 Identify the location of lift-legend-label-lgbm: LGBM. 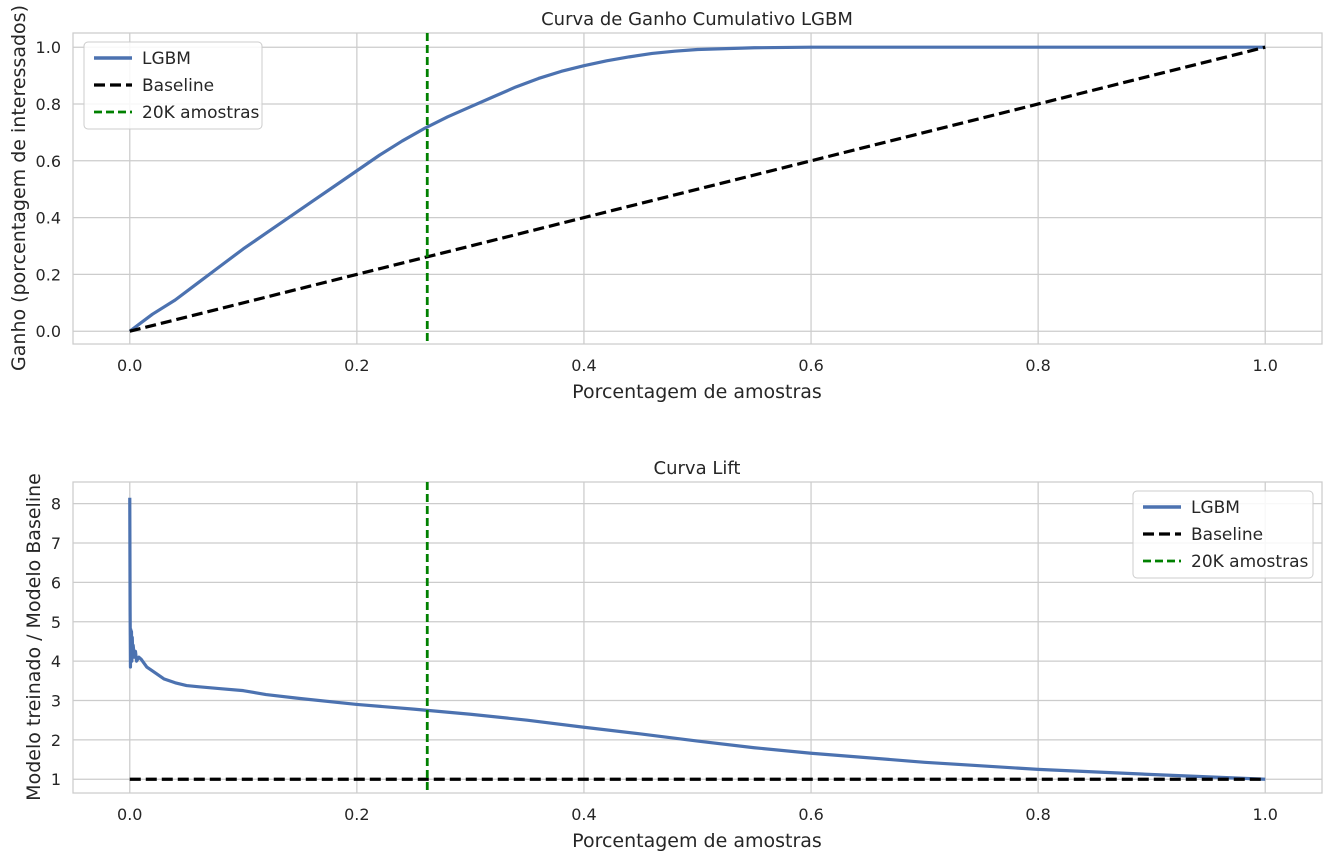
(1215, 508).